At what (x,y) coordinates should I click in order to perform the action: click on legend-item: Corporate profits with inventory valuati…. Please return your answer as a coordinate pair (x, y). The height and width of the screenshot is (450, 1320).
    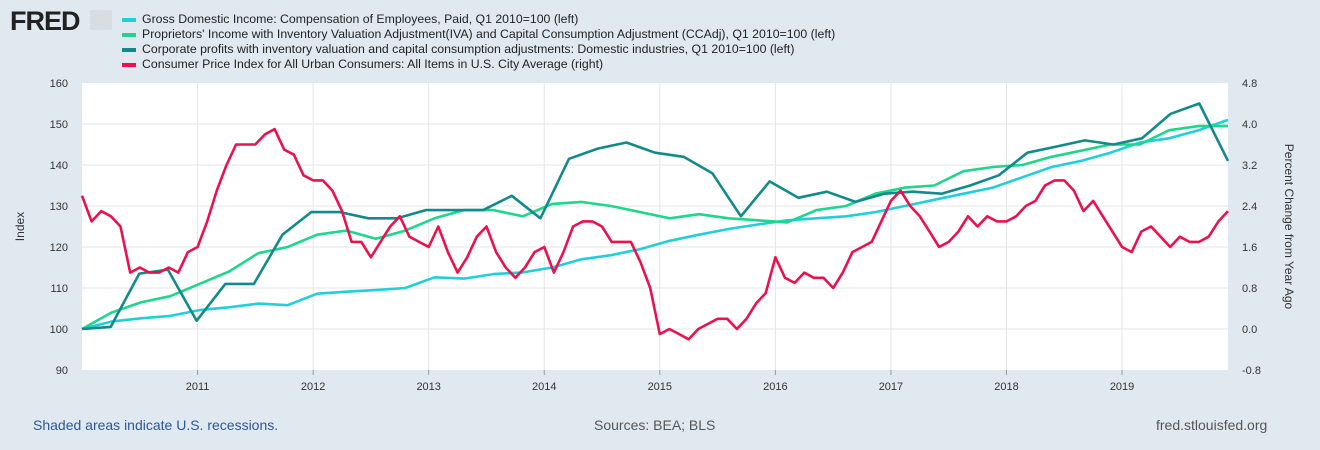
    Looking at the image, I should click on (478, 49).